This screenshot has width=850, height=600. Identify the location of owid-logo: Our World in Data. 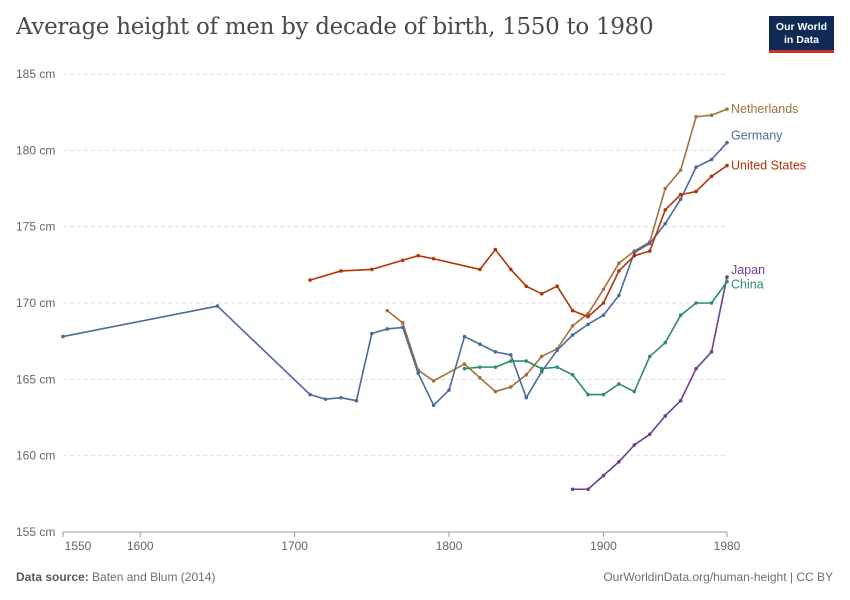
(801, 34).